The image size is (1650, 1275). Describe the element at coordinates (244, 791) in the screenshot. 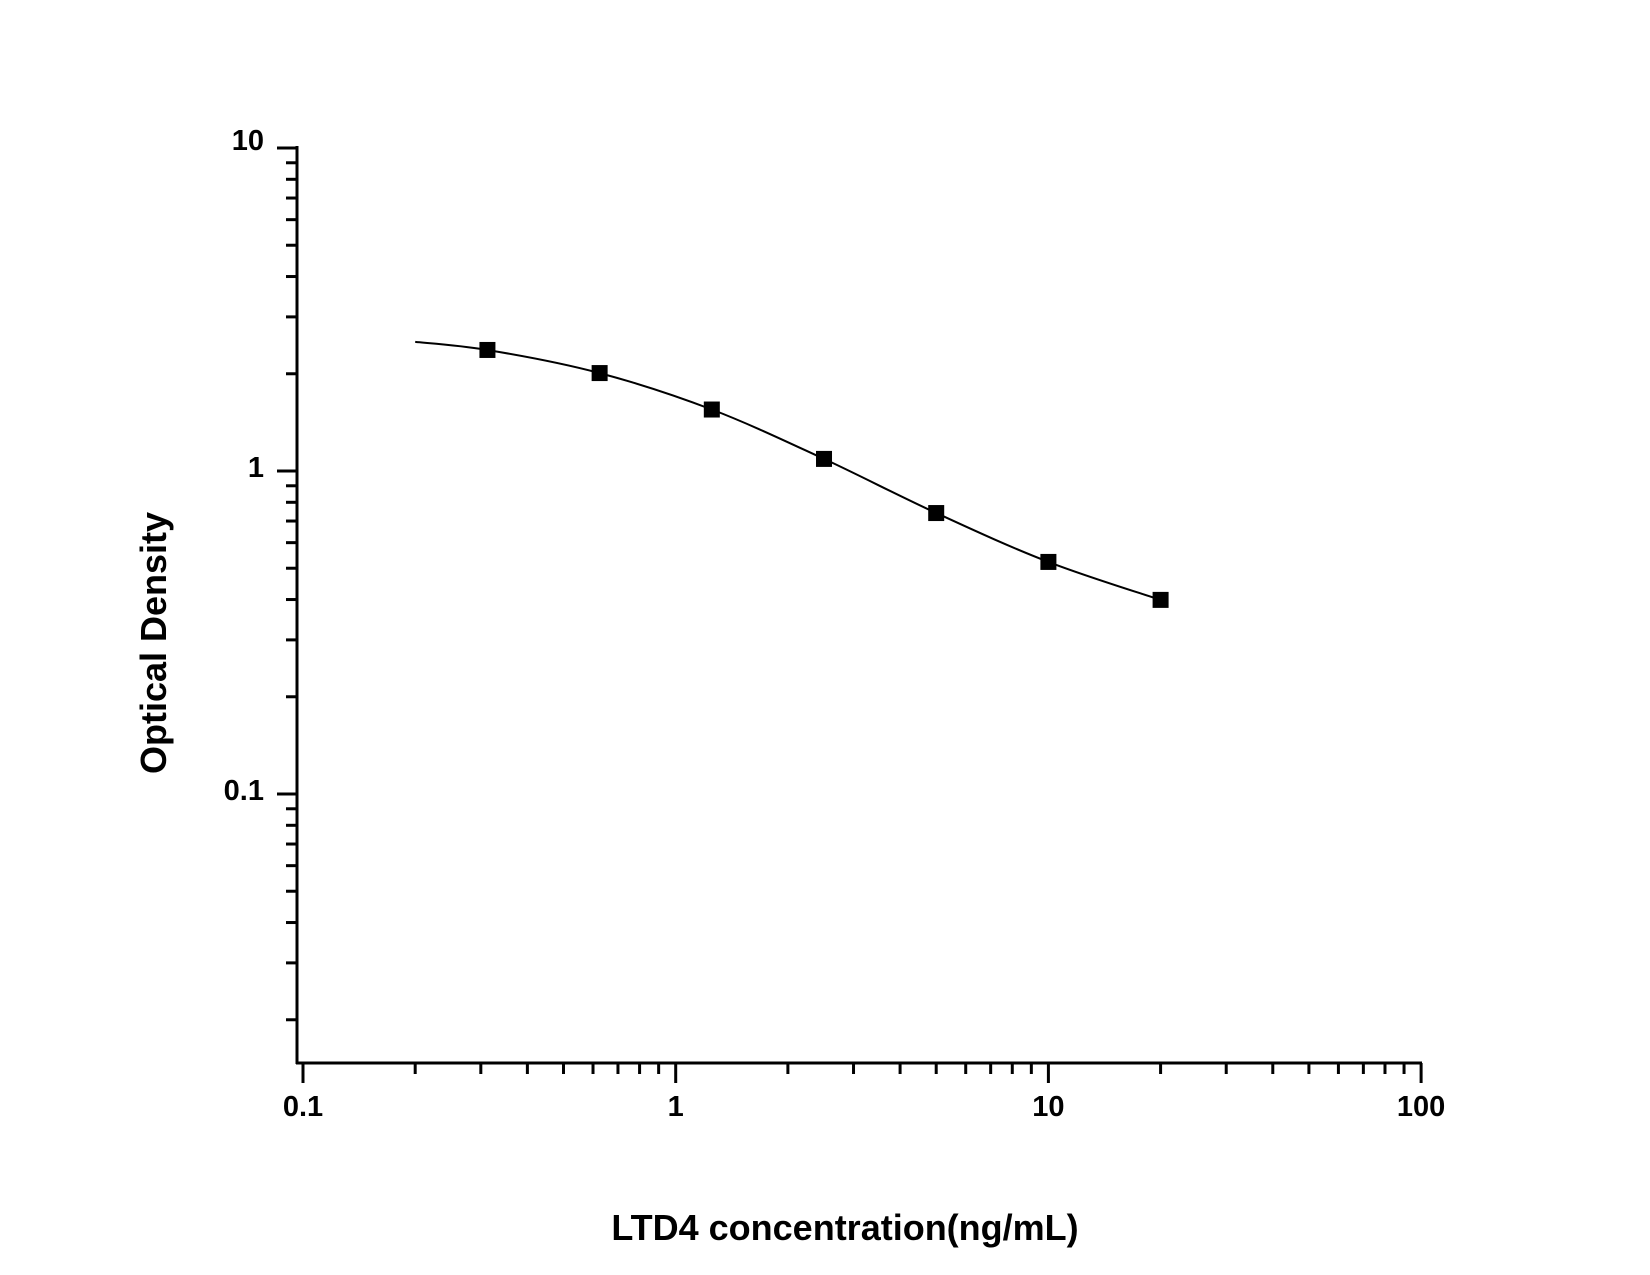

I see `y-tick-label: 0.1` at that location.